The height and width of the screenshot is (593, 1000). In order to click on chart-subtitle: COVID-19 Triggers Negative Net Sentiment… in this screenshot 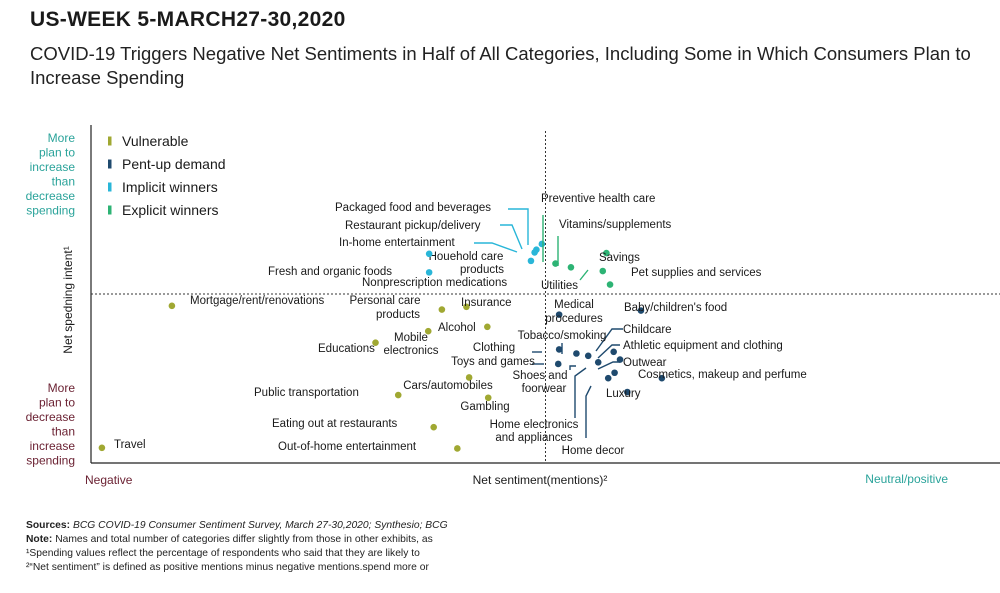, I will do `click(500, 65)`.